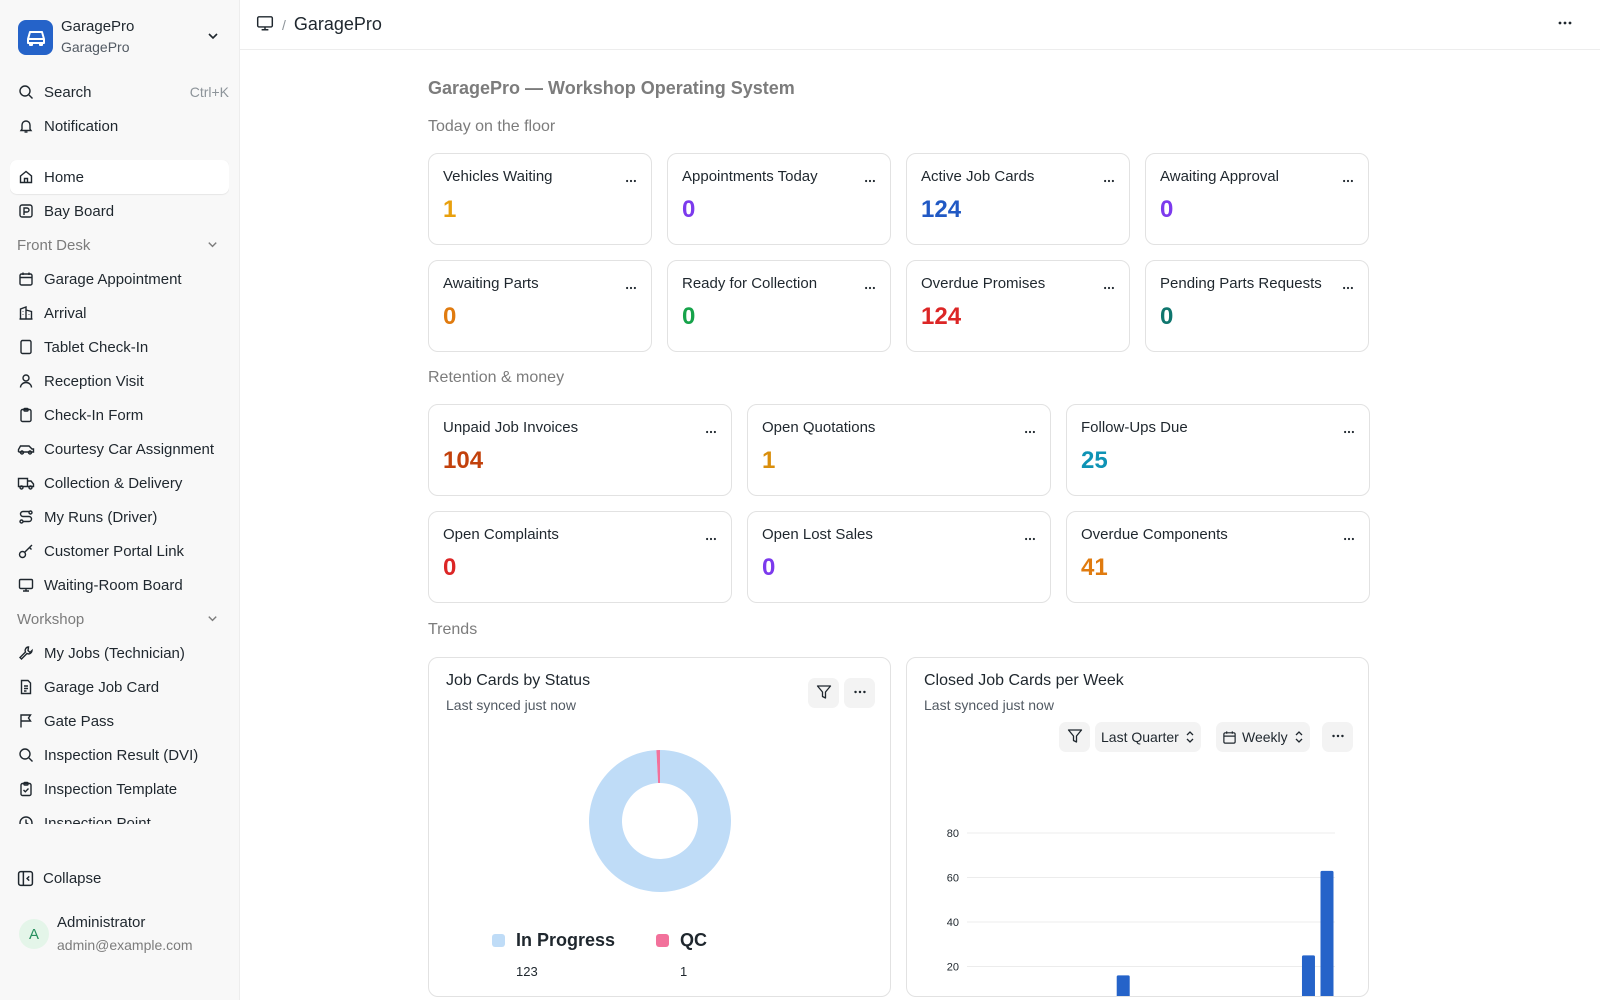 This screenshot has width=1600, height=1000. Describe the element at coordinates (681, 940) in the screenshot. I see `legend-item-qc: QC` at that location.